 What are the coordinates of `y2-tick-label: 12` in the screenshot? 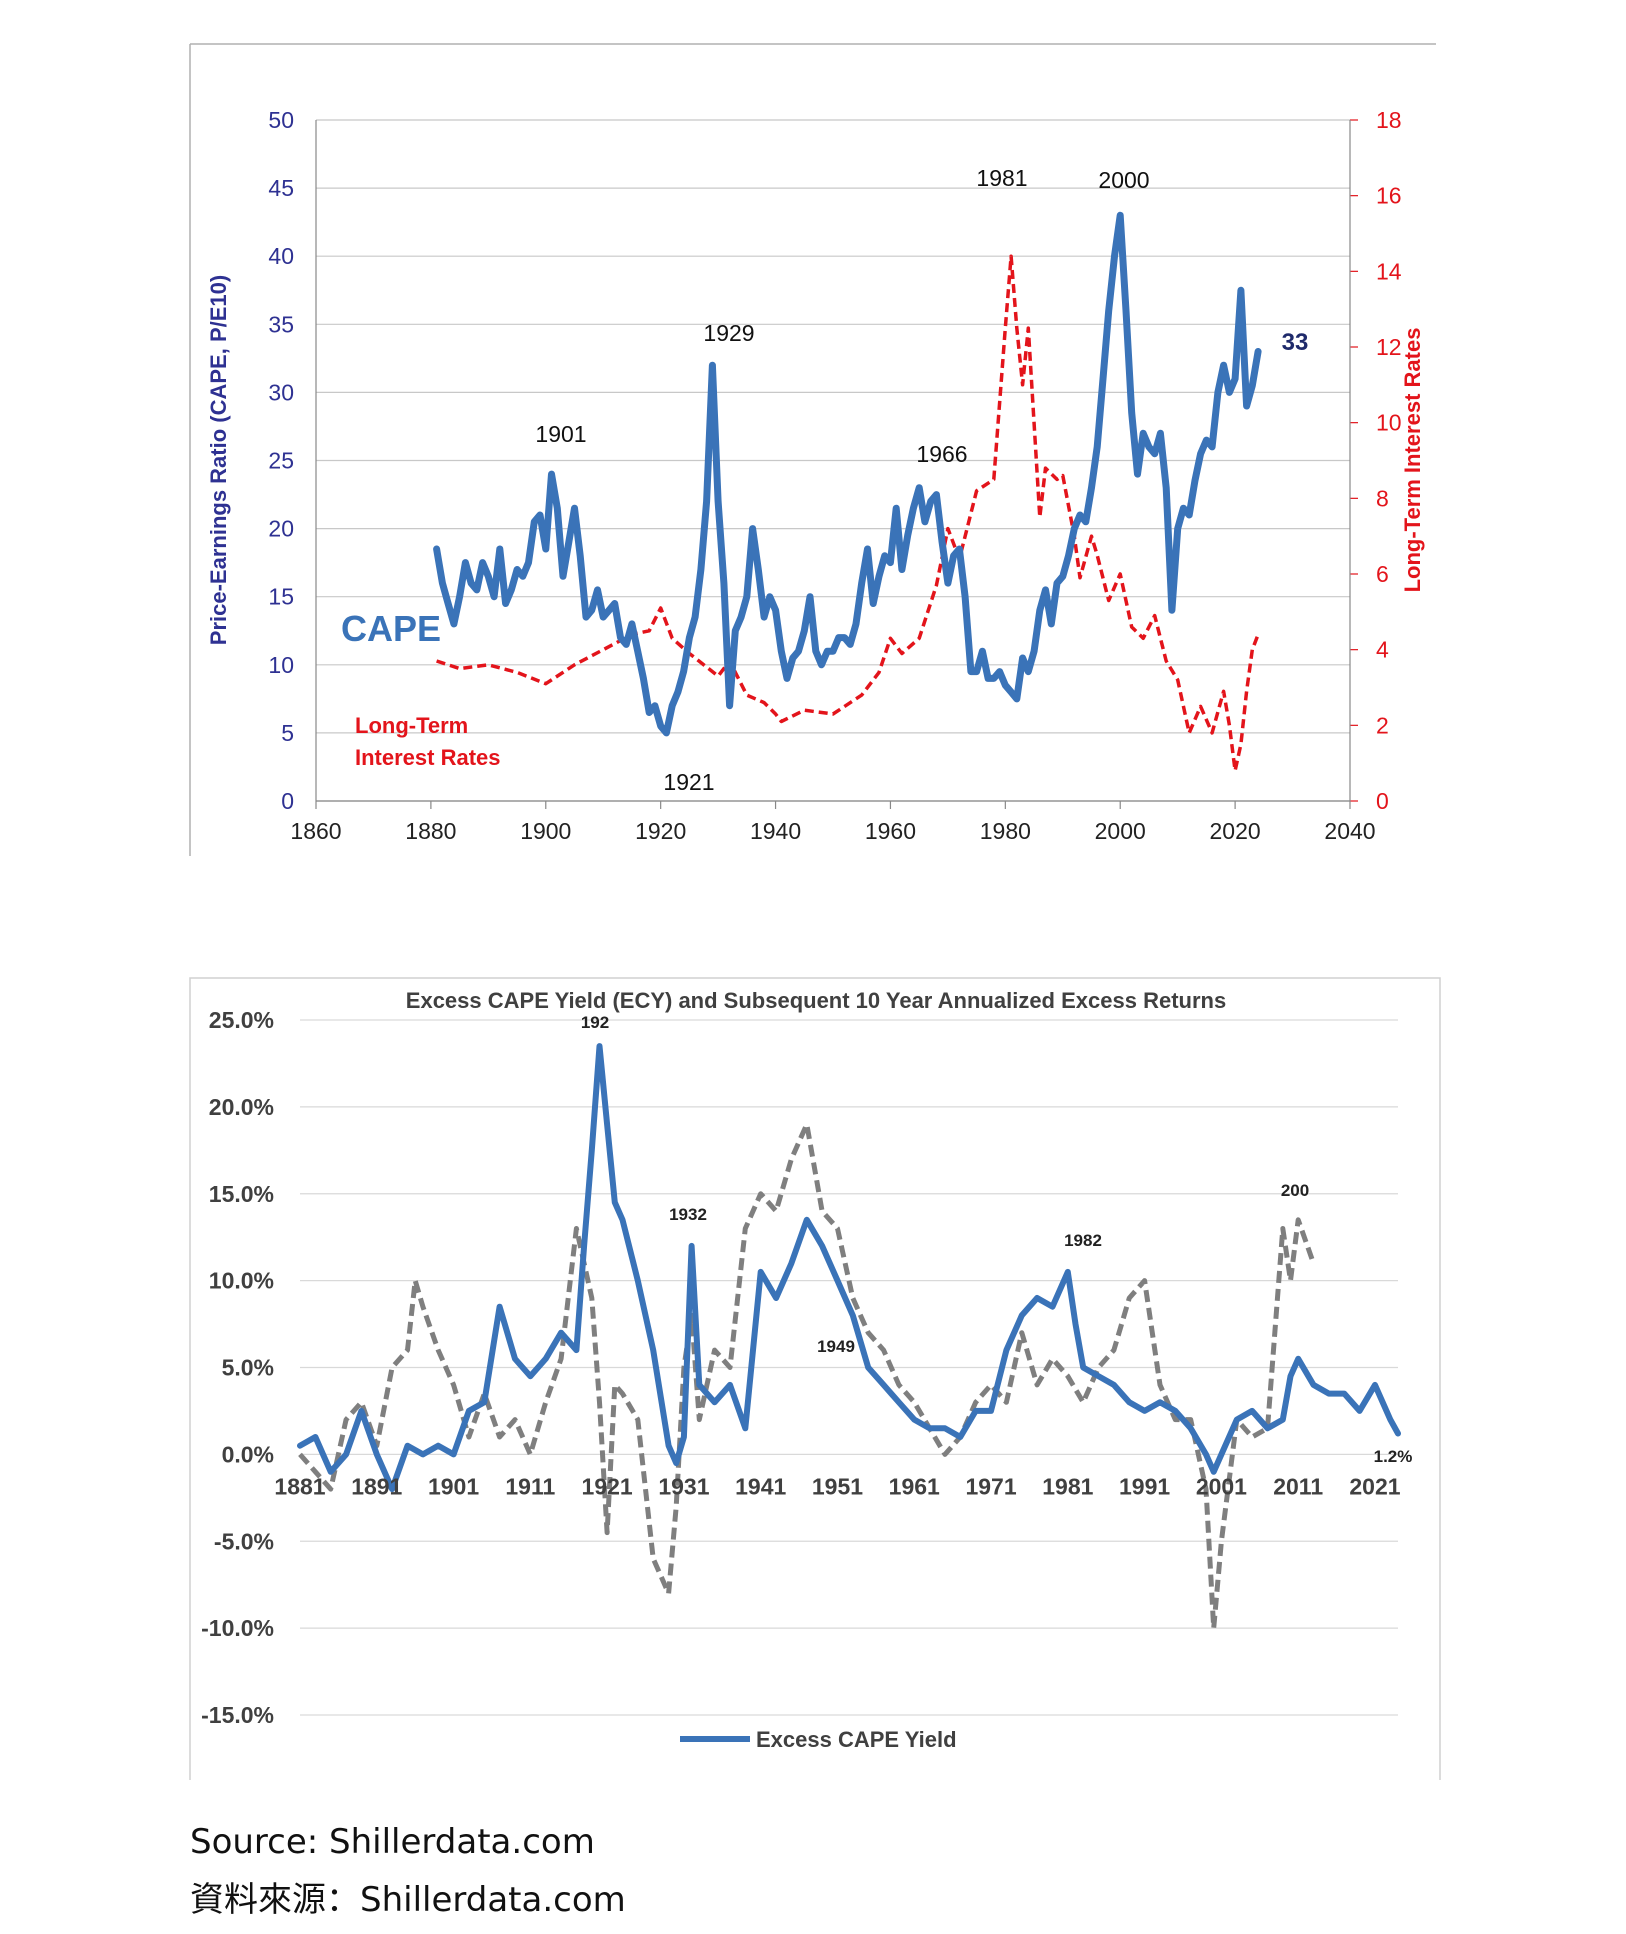 It's located at (1389, 347).